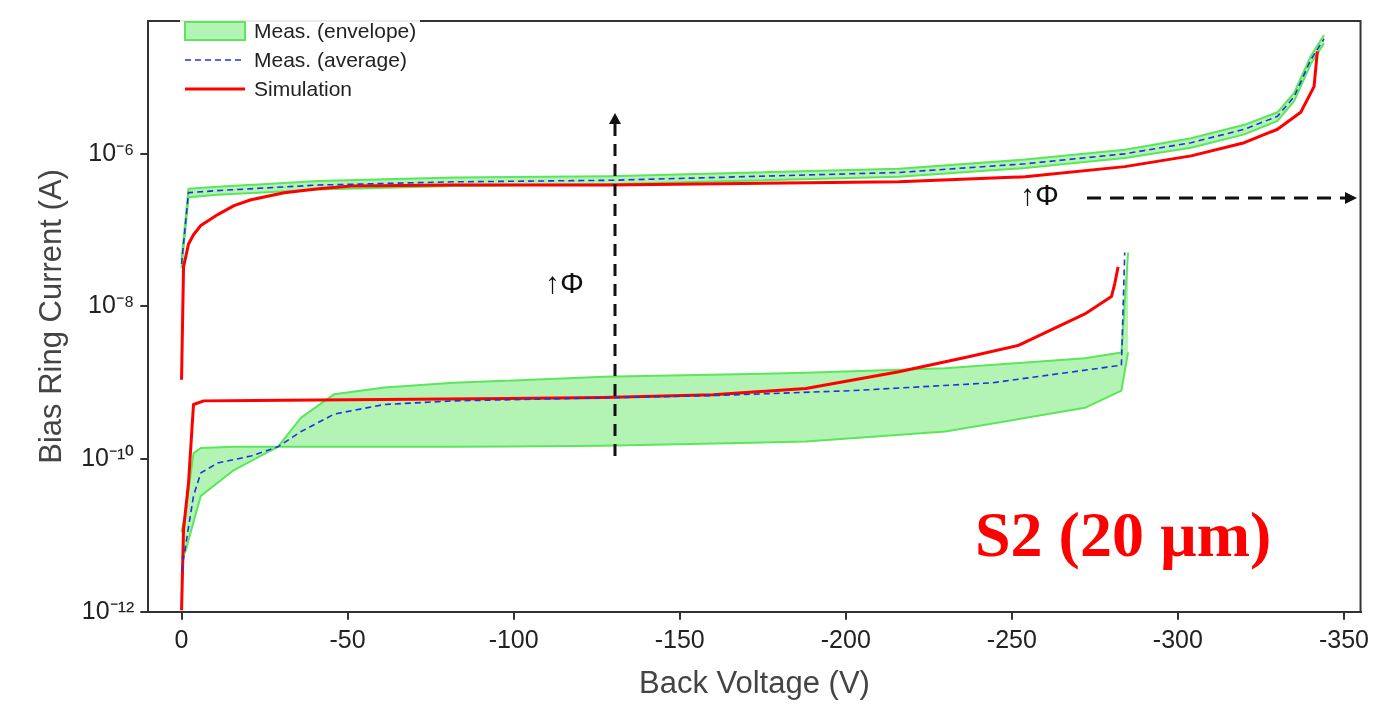 This screenshot has height=713, width=1375. What do you see at coordinates (1123, 535) in the screenshot?
I see `annotation: S2 (20 µm)` at bounding box center [1123, 535].